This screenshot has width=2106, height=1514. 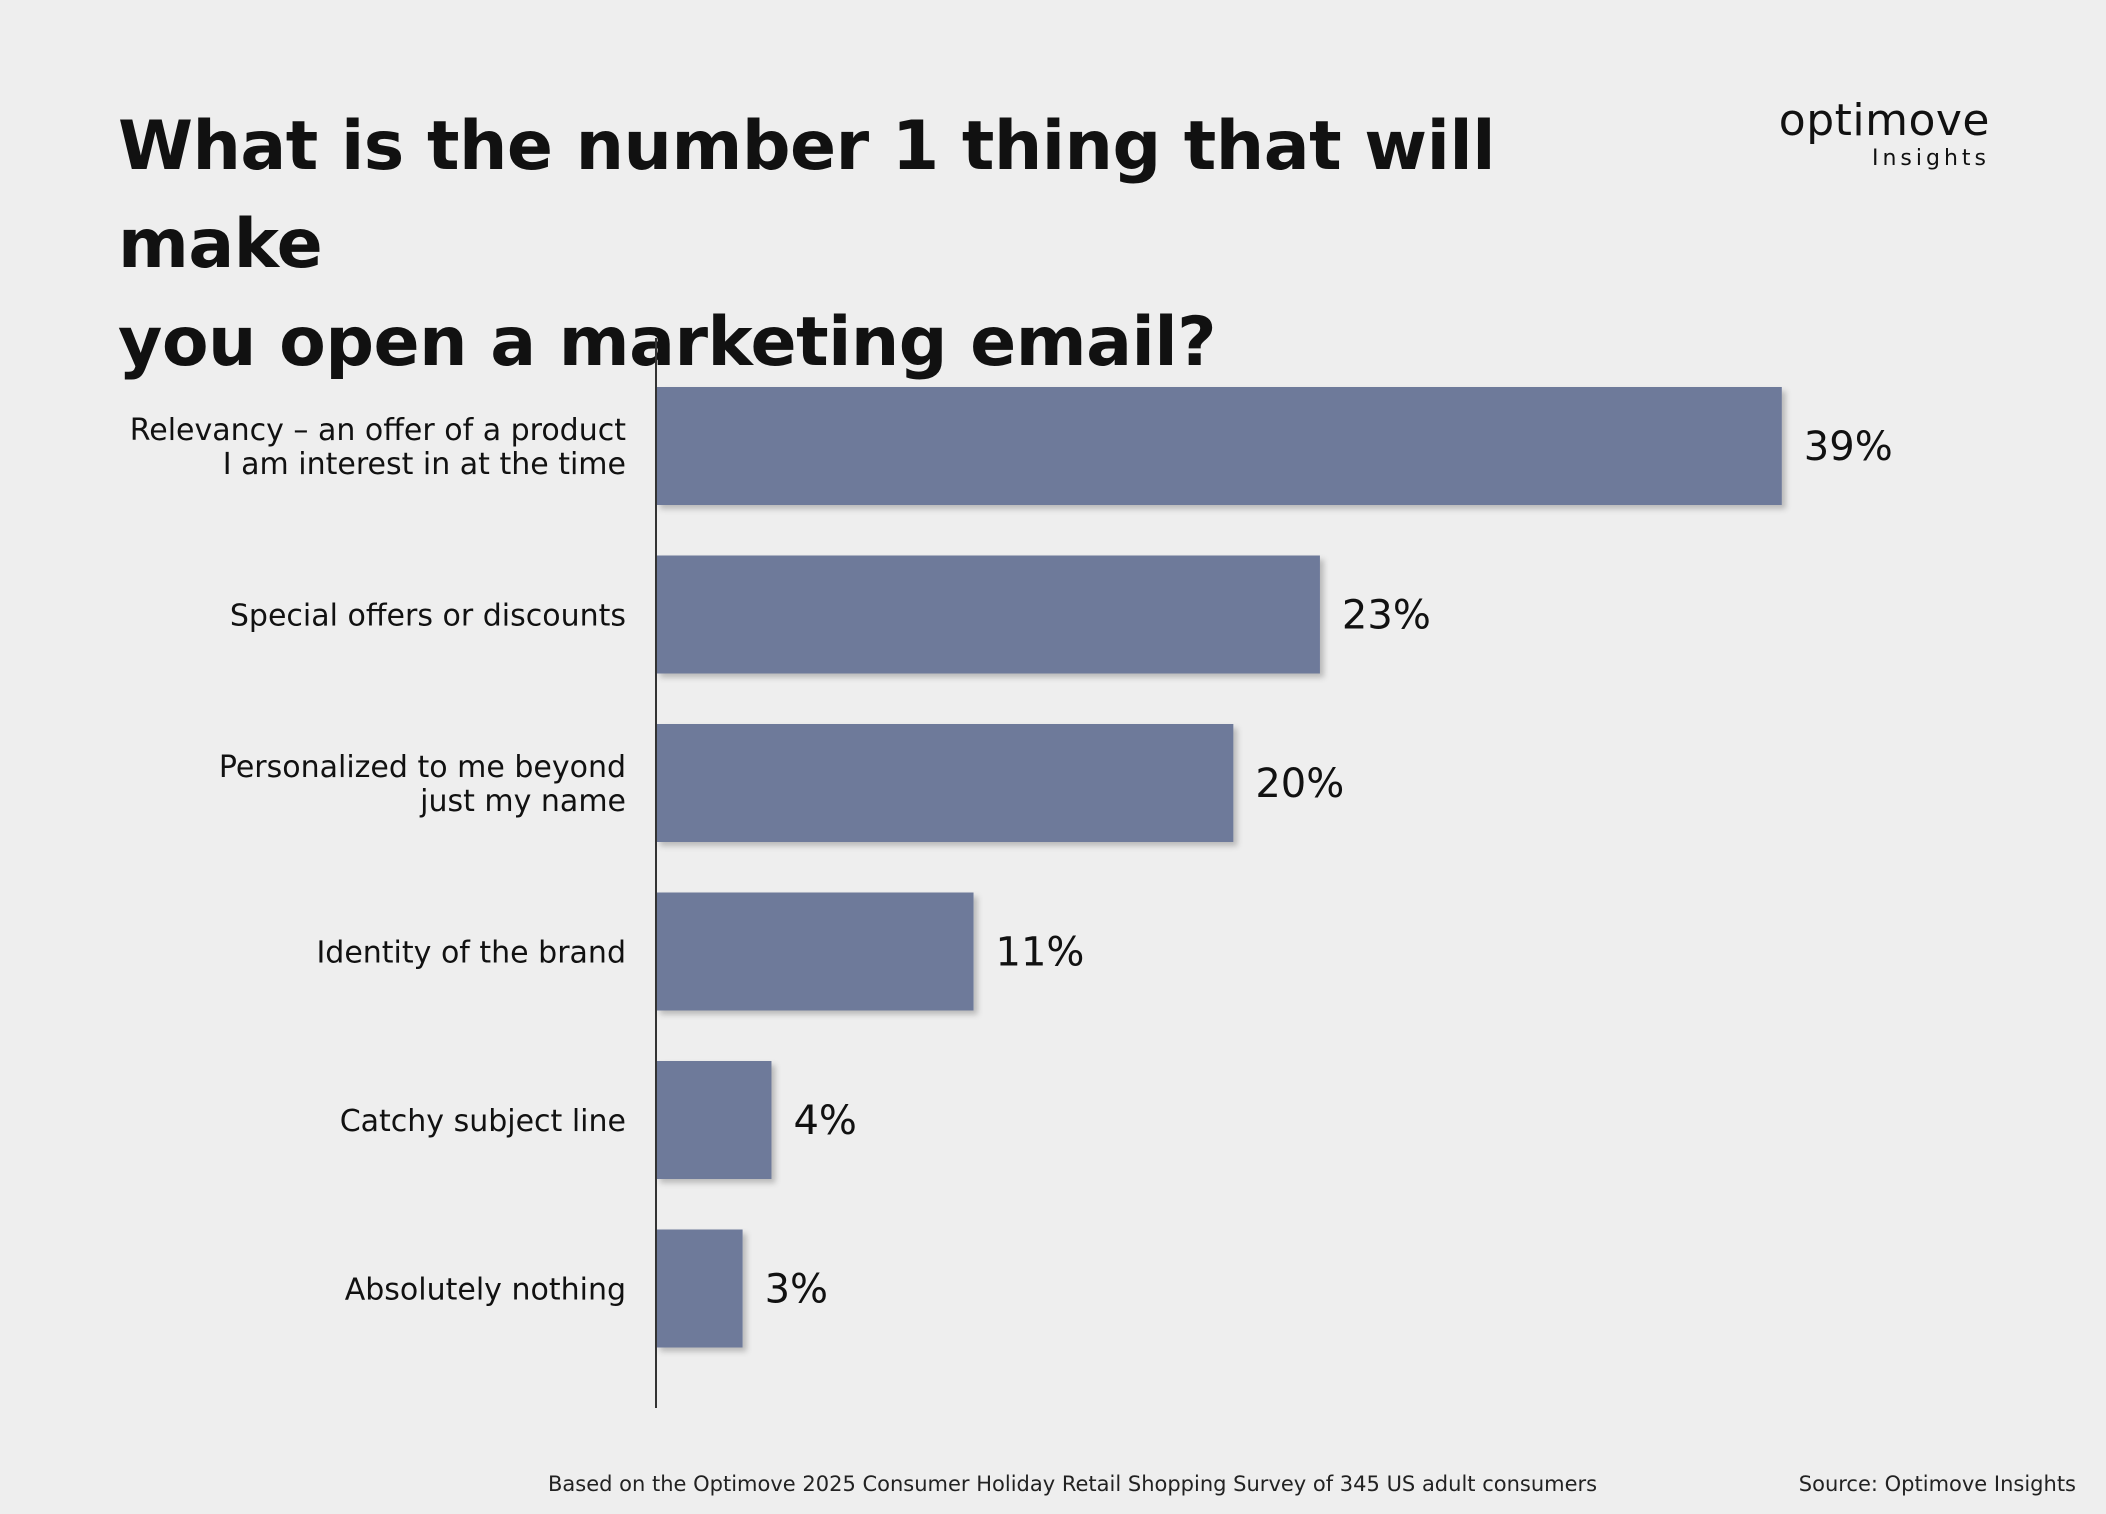 What do you see at coordinates (428, 616) in the screenshot?
I see `category-label-2: Special offers or discounts` at bounding box center [428, 616].